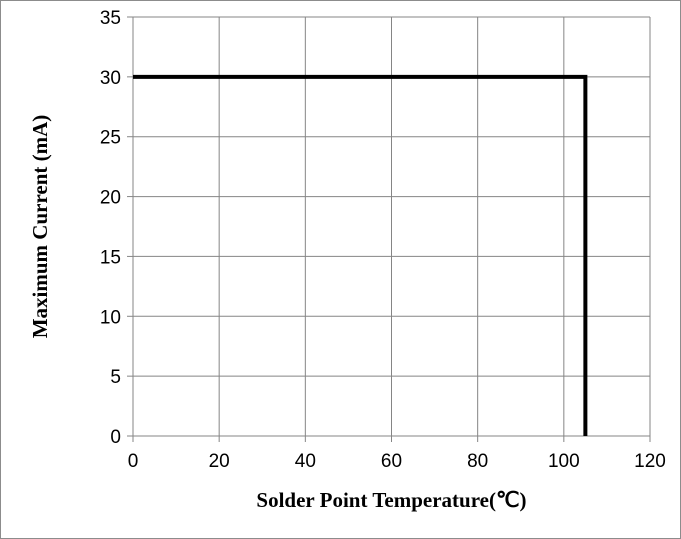 The width and height of the screenshot is (681, 539). Describe the element at coordinates (110, 18) in the screenshot. I see `y-tick-label: 35` at that location.